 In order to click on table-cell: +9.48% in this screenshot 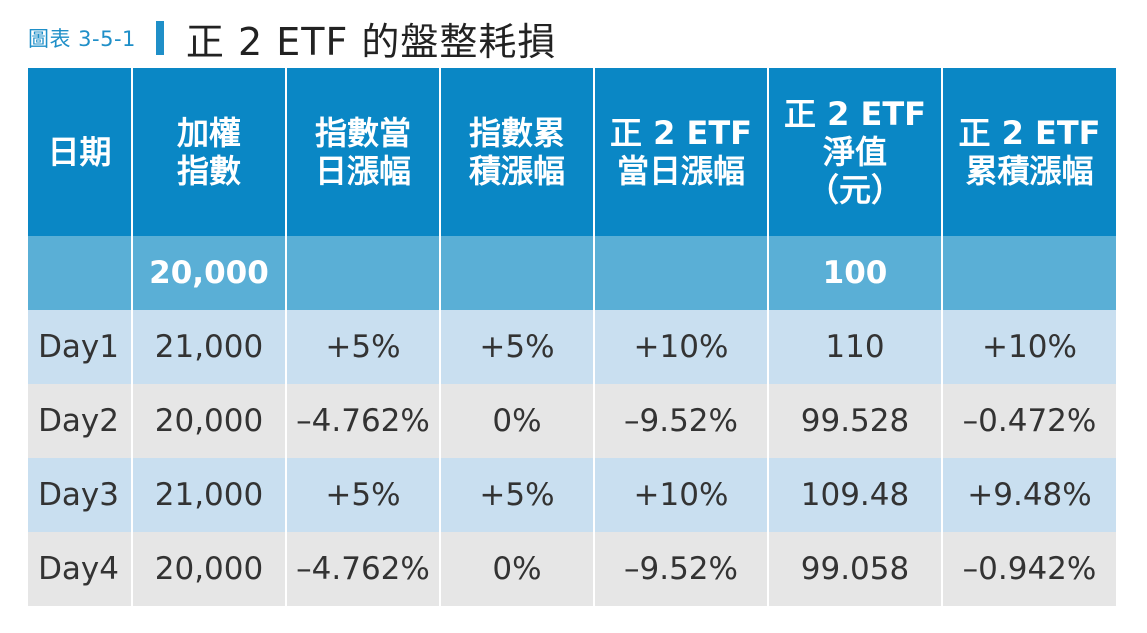, I will do `click(1029, 495)`.